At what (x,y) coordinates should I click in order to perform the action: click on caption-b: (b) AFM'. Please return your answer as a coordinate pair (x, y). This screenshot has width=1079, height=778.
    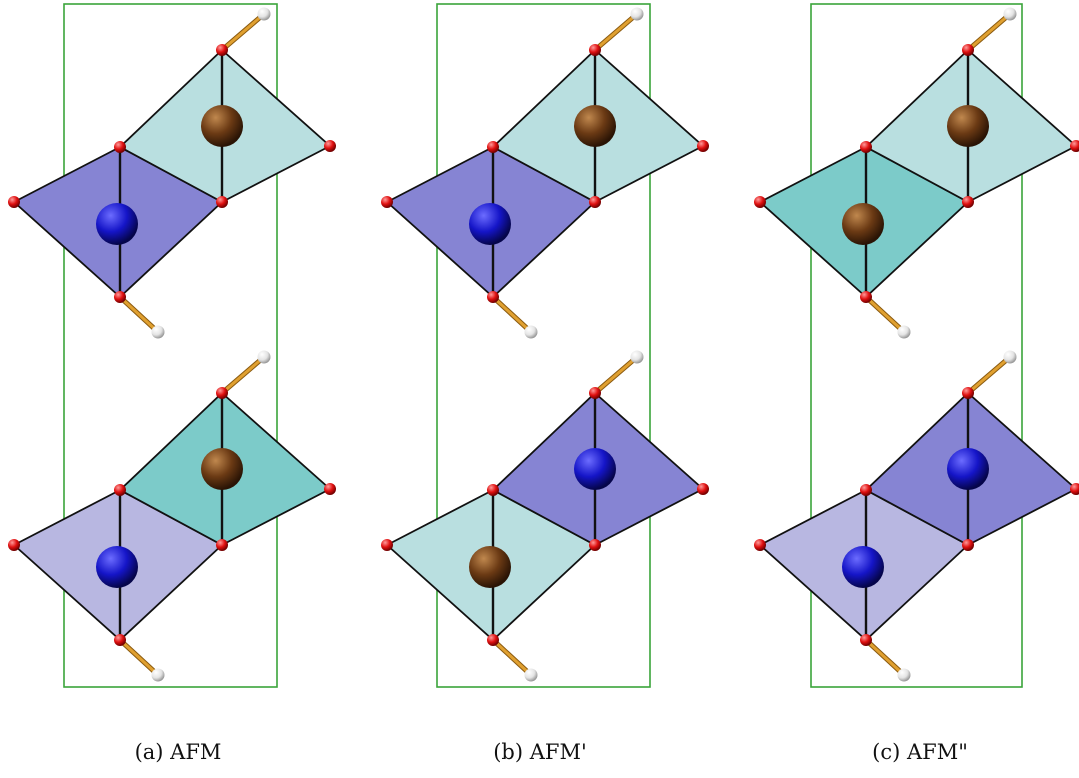
    Looking at the image, I should click on (540, 752).